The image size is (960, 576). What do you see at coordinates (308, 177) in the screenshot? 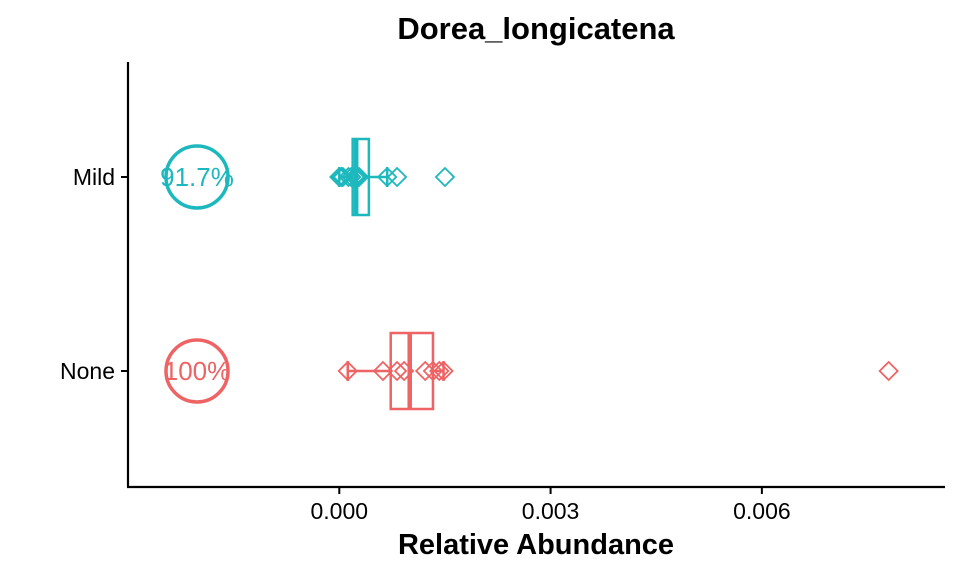
I see `series-mild: 91.7%` at bounding box center [308, 177].